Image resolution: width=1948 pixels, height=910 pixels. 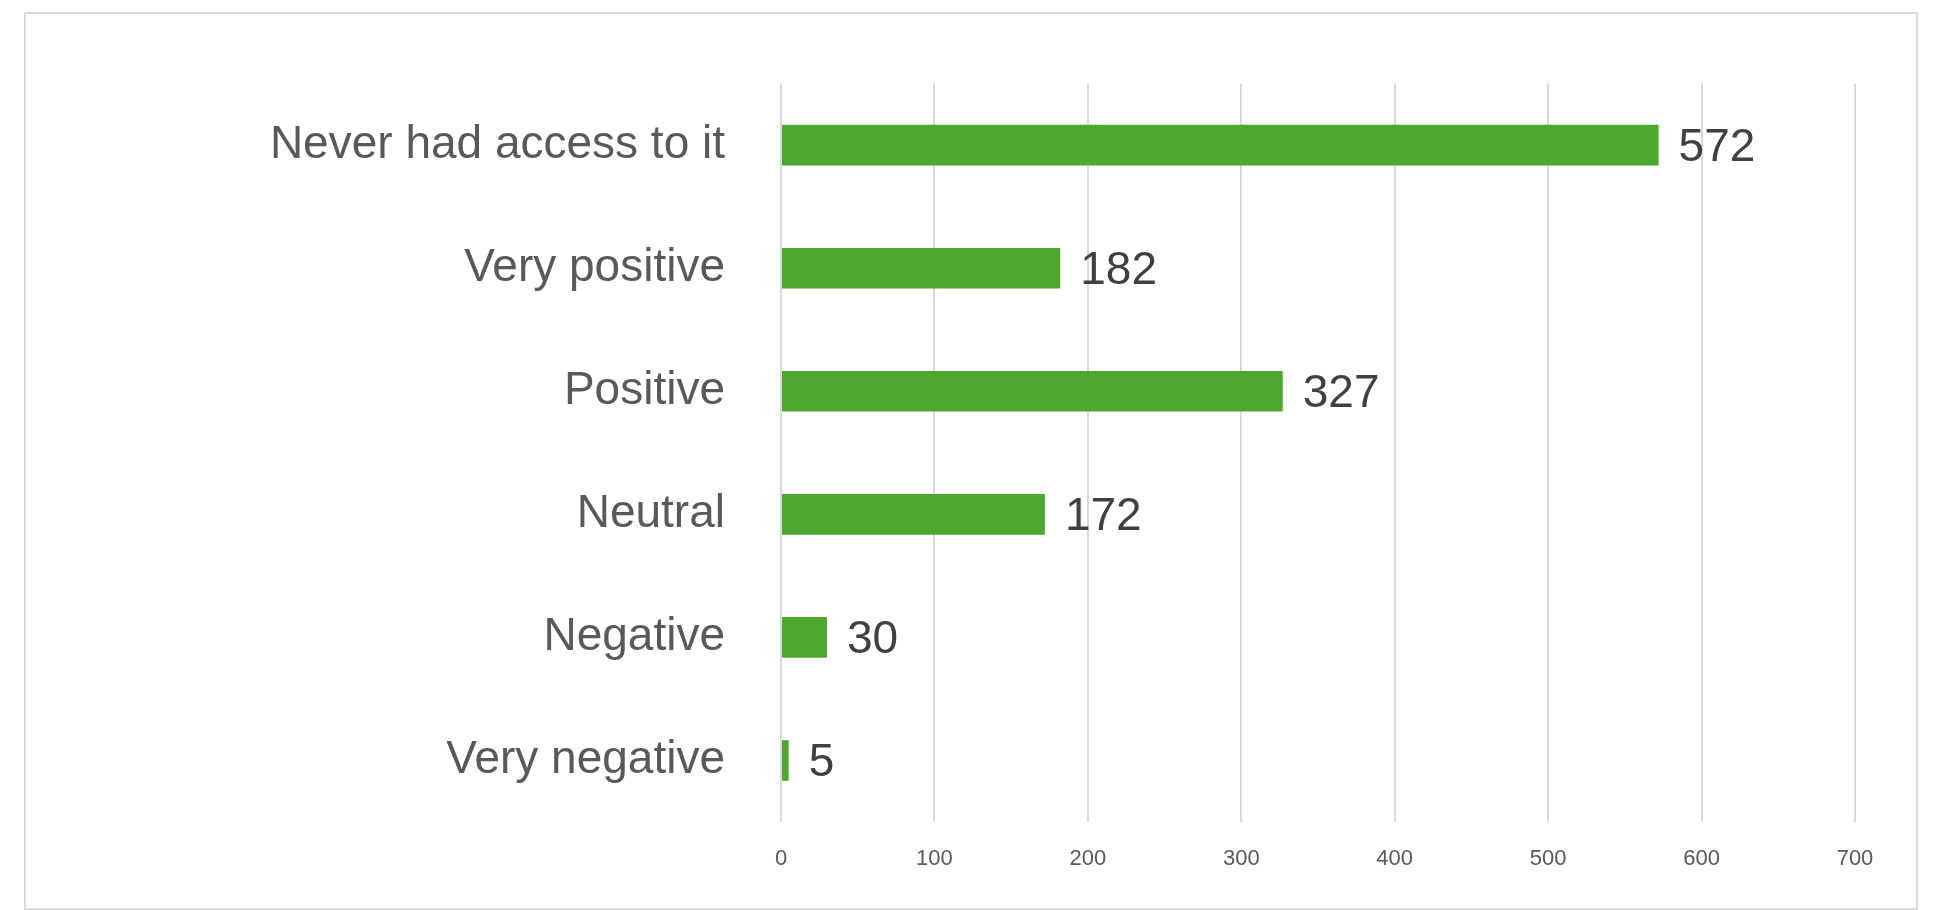 What do you see at coordinates (821, 760) in the screenshot?
I see `data-label: 5` at bounding box center [821, 760].